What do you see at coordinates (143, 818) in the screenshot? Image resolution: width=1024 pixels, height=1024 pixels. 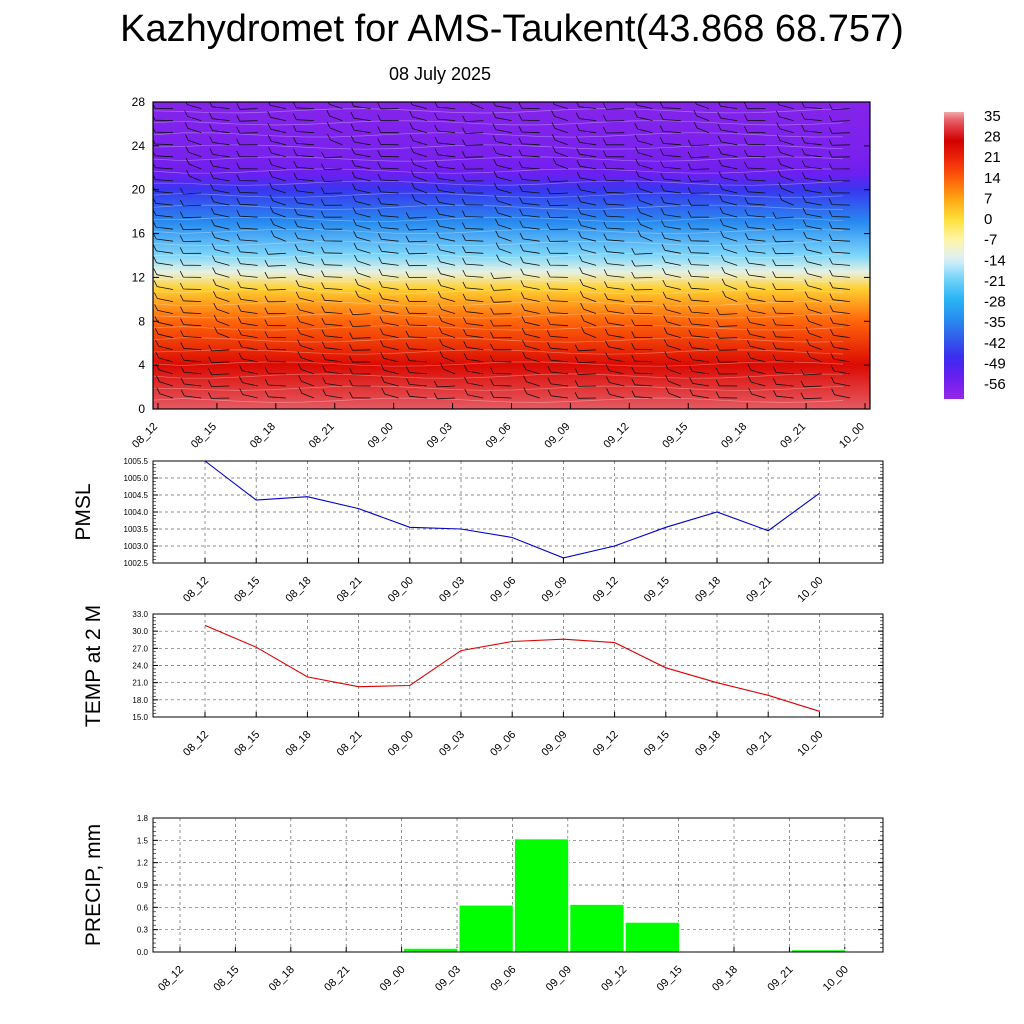 I see `y-tick-label: 1.8` at bounding box center [143, 818].